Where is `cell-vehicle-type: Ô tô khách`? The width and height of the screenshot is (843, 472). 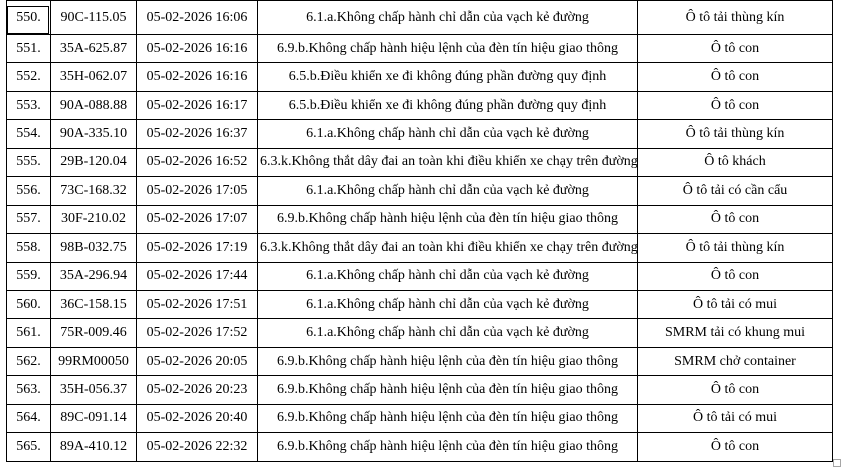
cell-vehicle-type: Ô tô khách is located at coordinates (735, 162).